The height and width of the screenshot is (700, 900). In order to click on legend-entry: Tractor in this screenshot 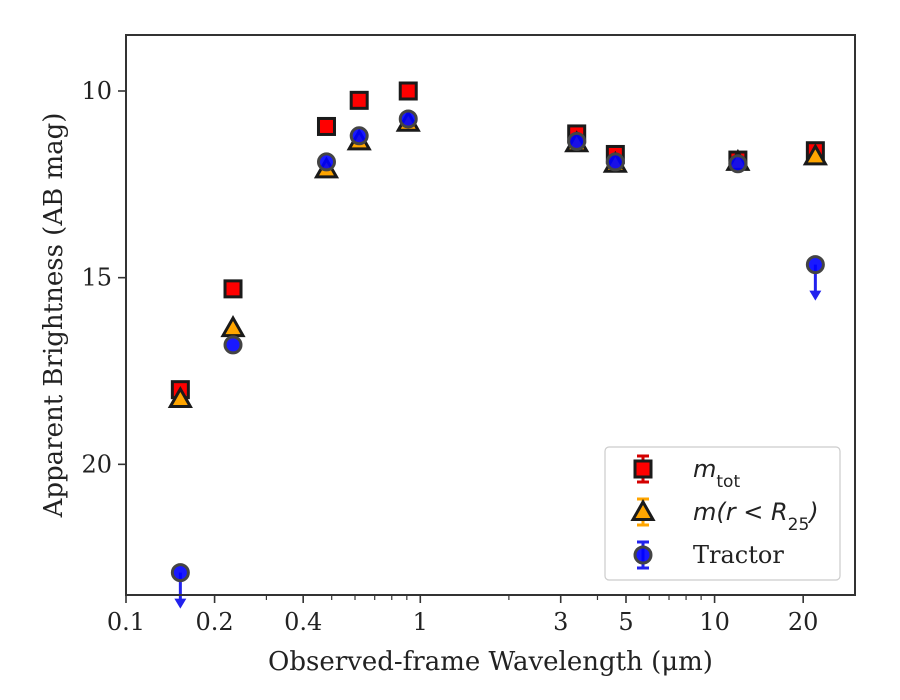, I will do `click(708, 555)`.